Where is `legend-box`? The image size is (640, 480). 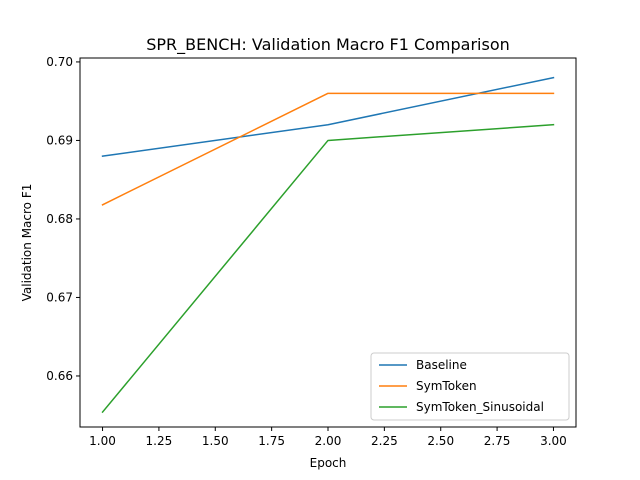
legend-box is located at coordinates (470, 386).